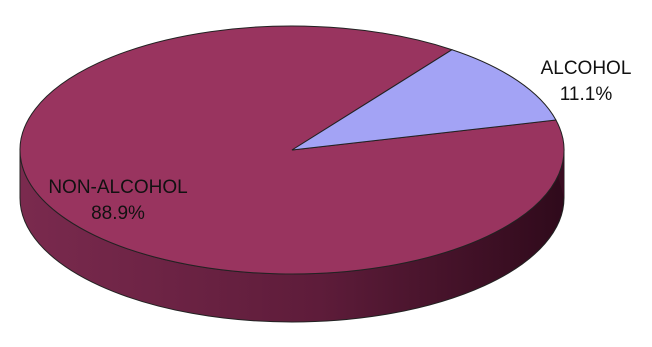  I want to click on slice-label-alcohol-name: ALCOHOL, so click(586, 68).